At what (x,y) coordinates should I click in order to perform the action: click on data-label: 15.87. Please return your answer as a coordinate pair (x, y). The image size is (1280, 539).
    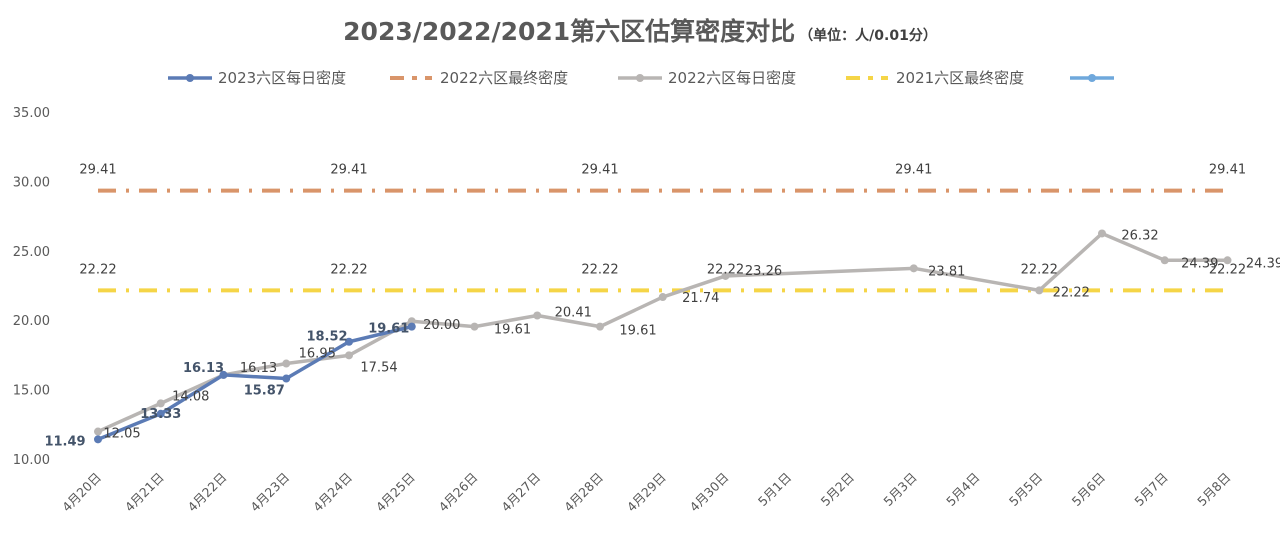
    Looking at the image, I should click on (264, 391).